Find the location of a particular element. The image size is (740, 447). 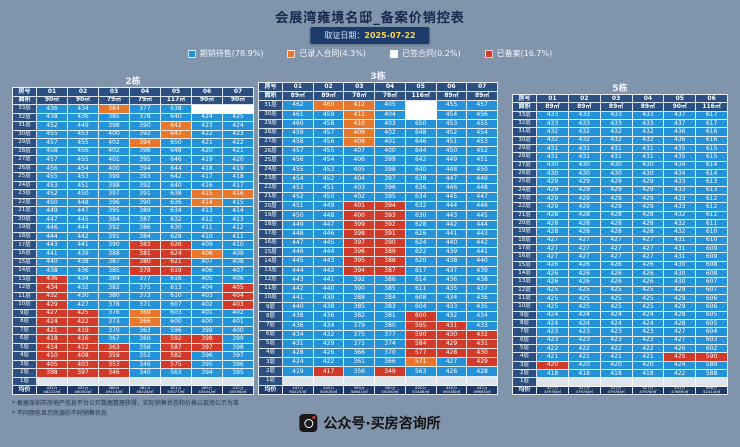

price-cell: 436 is located at coordinates (52, 280).